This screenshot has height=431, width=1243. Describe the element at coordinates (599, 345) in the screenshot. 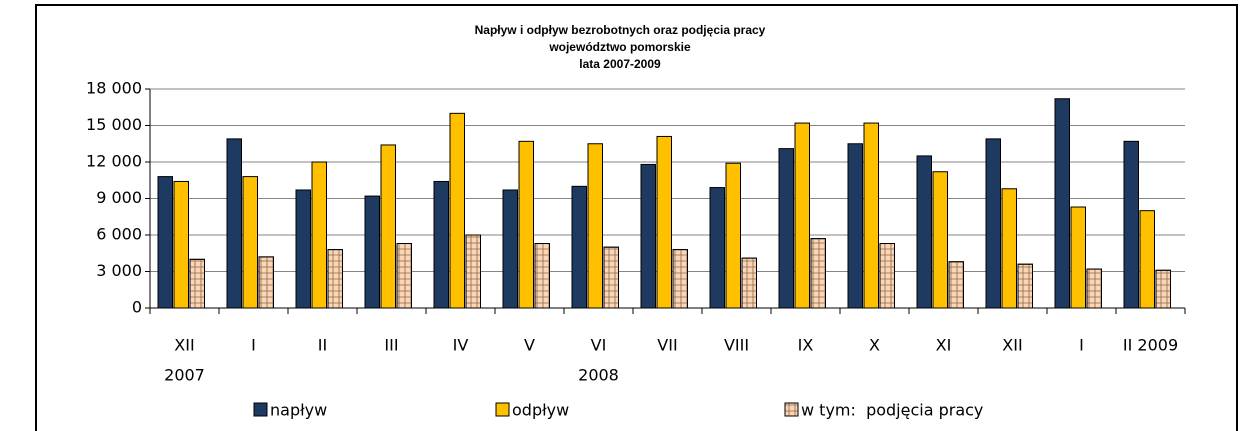

I see `x-tick-label: VI` at that location.